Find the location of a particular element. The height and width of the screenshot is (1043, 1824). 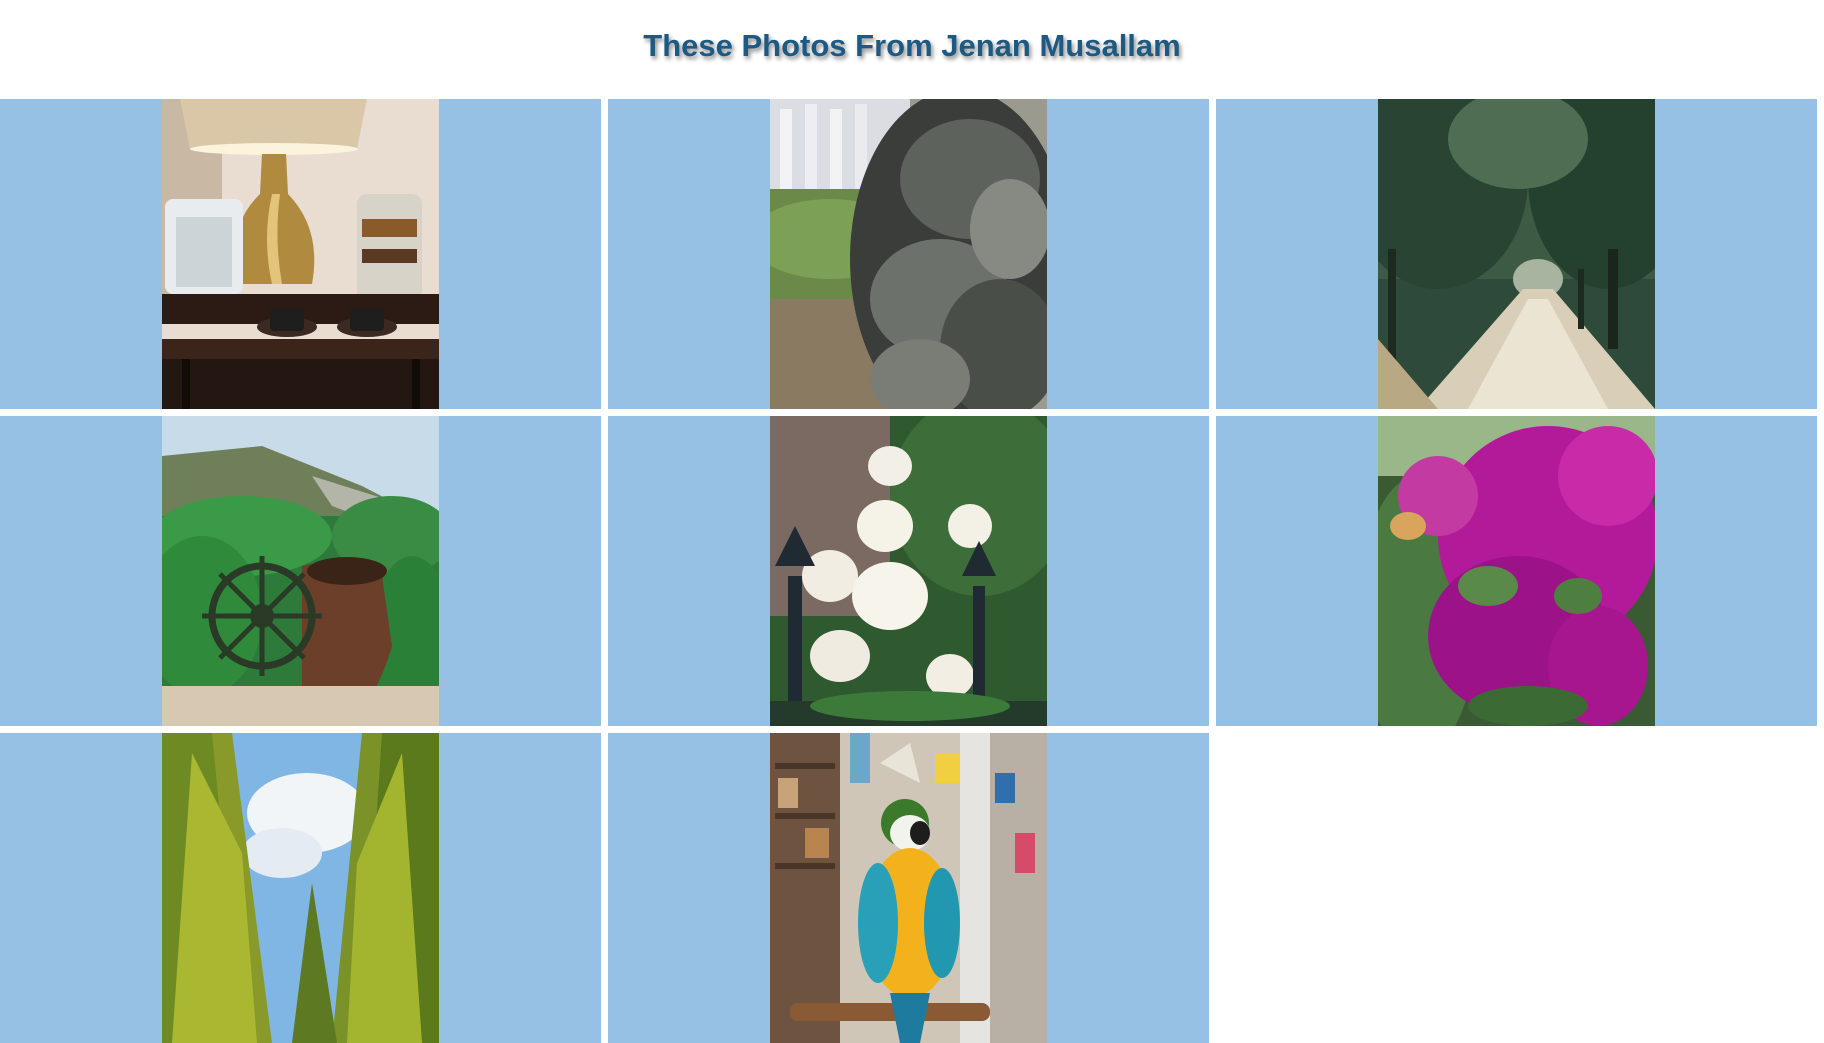

macaw-parrot-shop-photo is located at coordinates (908, 888).